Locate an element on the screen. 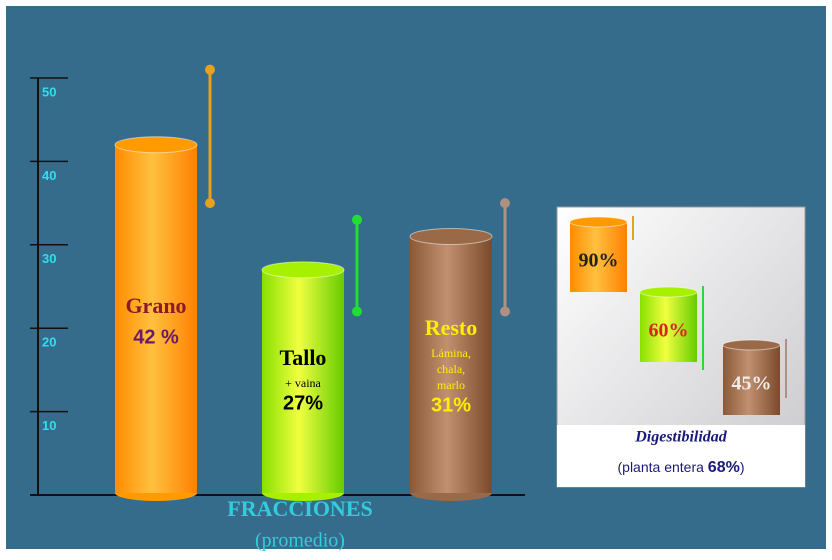 The image size is (832, 560). inset-note: (planta entera 68%) is located at coordinates (681, 468).